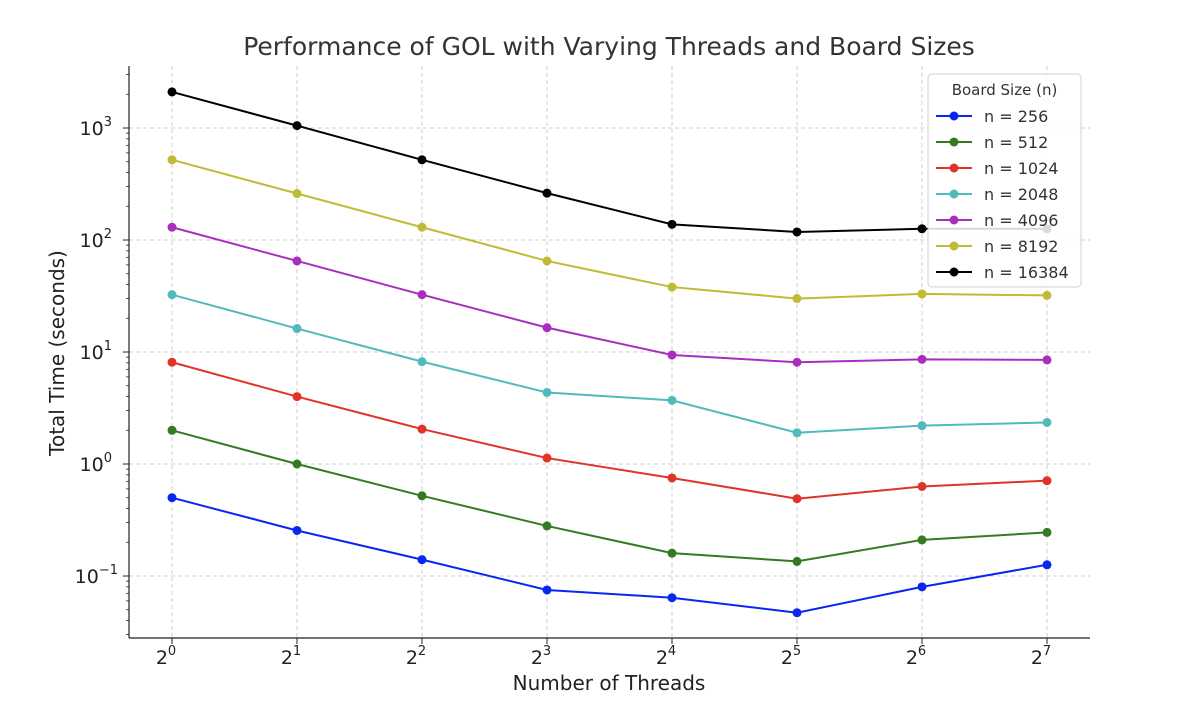 Image resolution: width=1198 pixels, height=716 pixels. Describe the element at coordinates (1016, 116) in the screenshot. I see `legend-label: n = 256` at that location.